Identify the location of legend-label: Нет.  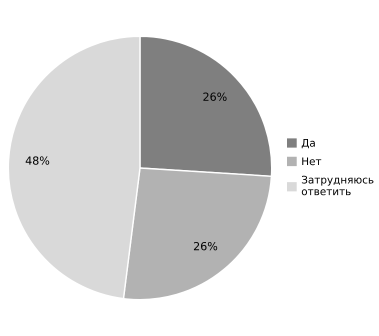
(312, 161).